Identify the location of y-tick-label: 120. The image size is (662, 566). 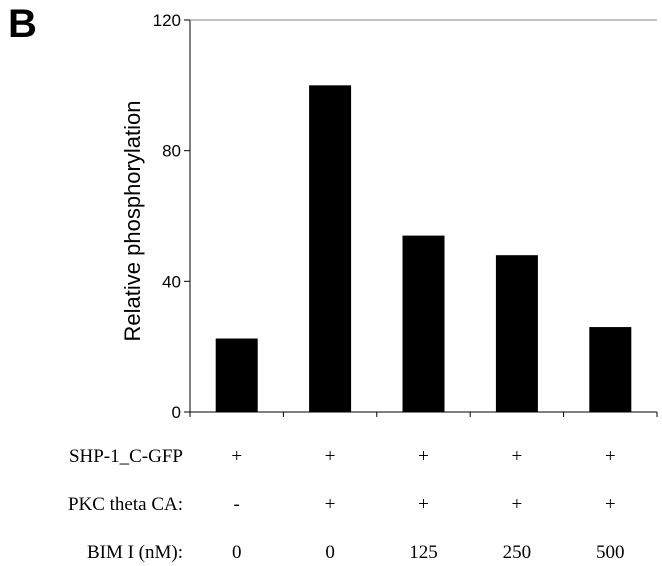
(167, 20).